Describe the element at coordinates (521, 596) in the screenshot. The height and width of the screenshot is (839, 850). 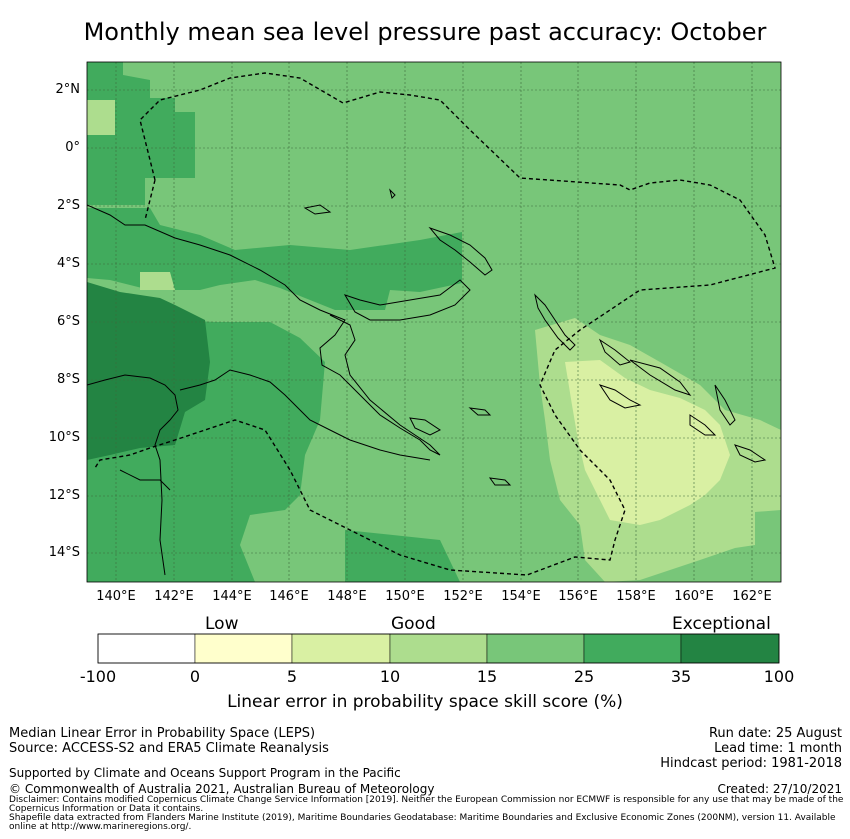
I see `lon-label: 154°E` at that location.